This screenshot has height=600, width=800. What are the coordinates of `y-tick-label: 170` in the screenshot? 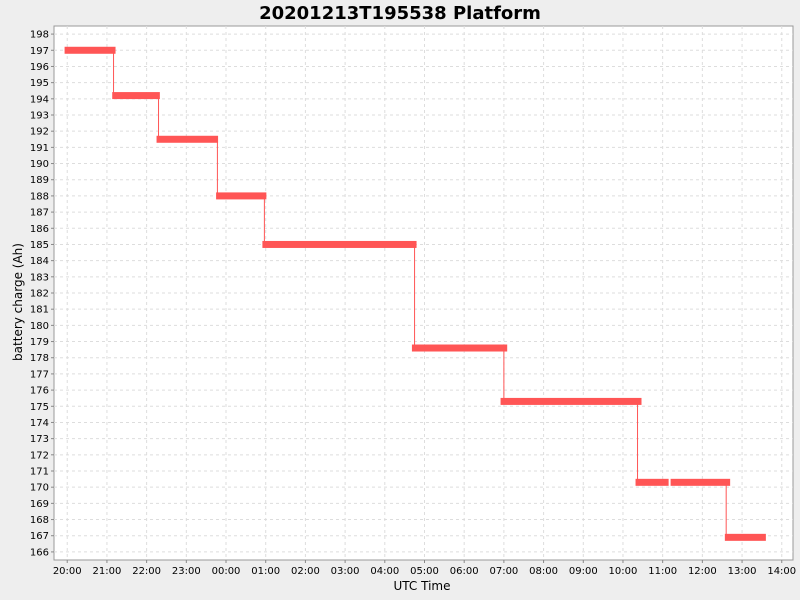 It's located at (39, 488).